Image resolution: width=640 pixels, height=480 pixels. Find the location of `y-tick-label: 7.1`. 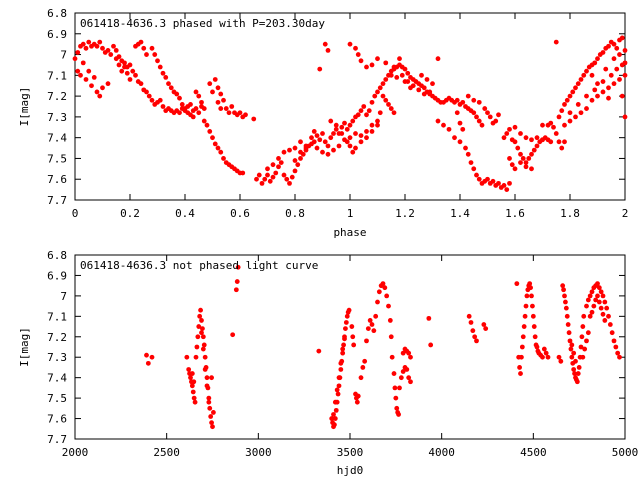

y-tick-label: 7.1 is located at coordinates (57, 316).